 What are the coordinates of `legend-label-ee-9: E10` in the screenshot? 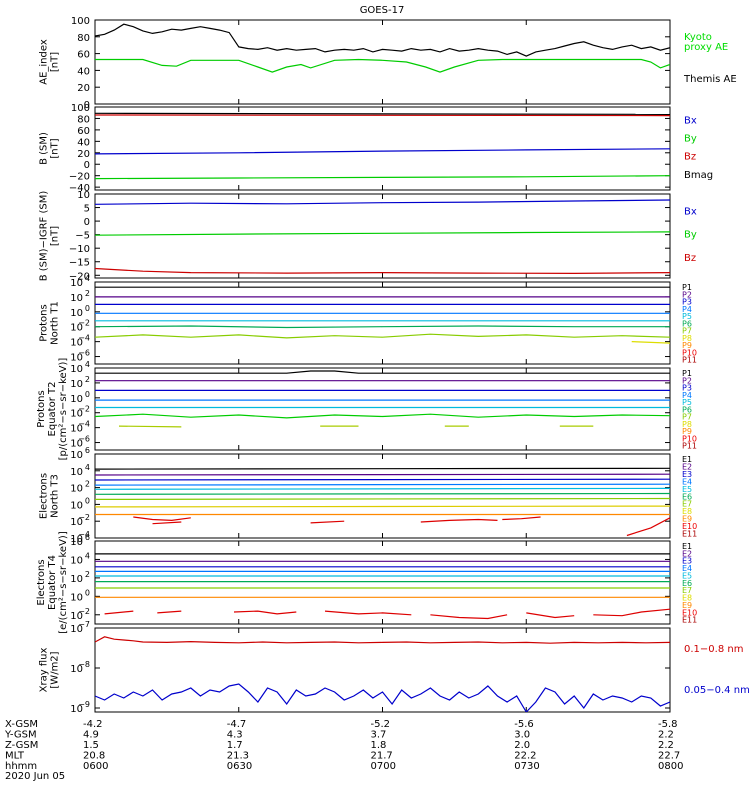 It's located at (689, 612).